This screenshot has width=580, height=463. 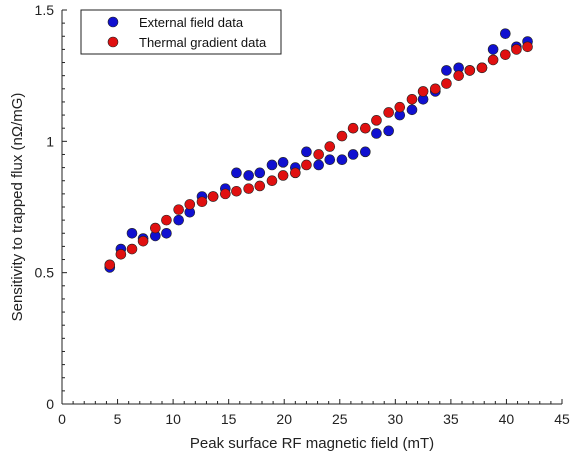 What do you see at coordinates (312, 443) in the screenshot?
I see `x-axis-label: Peak surface RF magnetic field (mT)` at bounding box center [312, 443].